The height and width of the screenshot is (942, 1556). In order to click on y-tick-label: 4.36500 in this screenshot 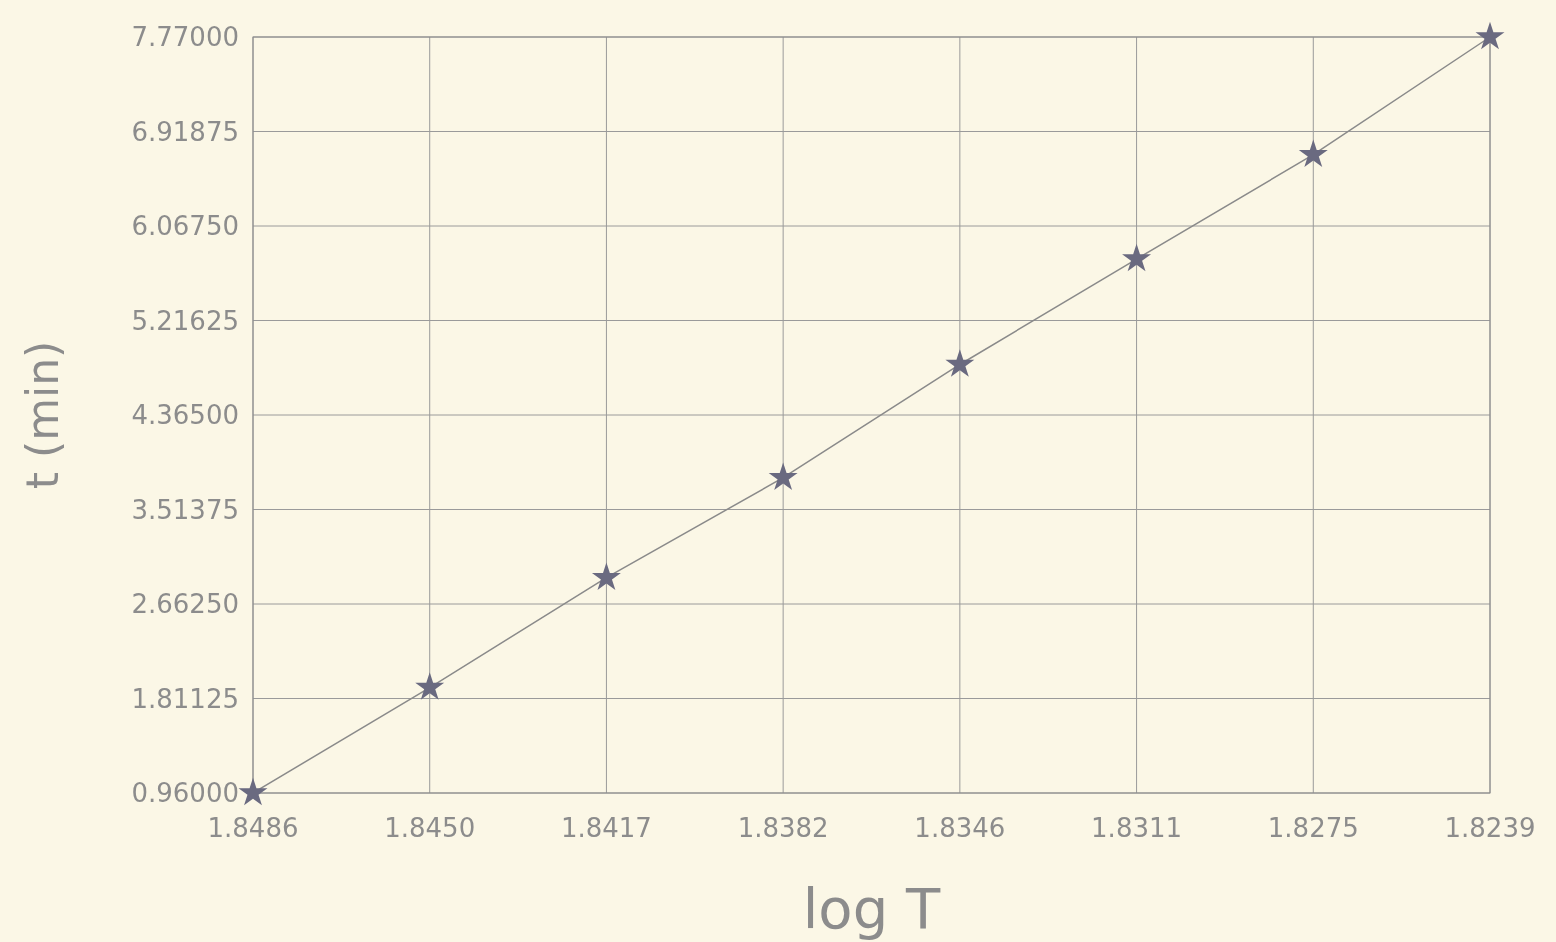, I will do `click(185, 415)`.